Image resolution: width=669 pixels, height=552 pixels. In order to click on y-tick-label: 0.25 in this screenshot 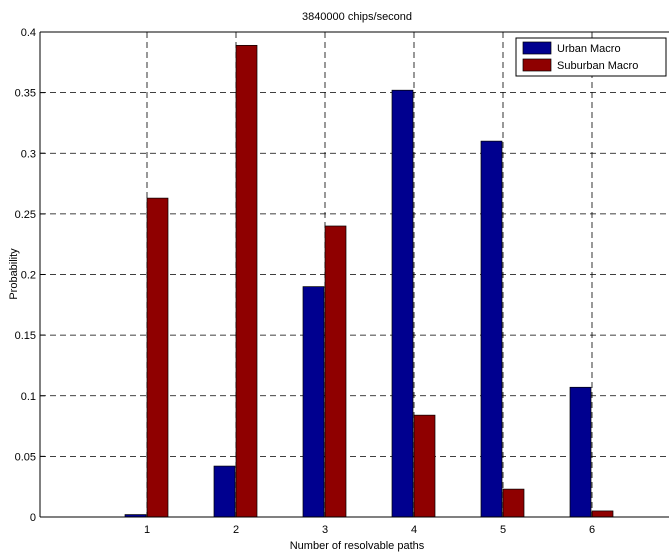, I will do `click(25, 215)`.